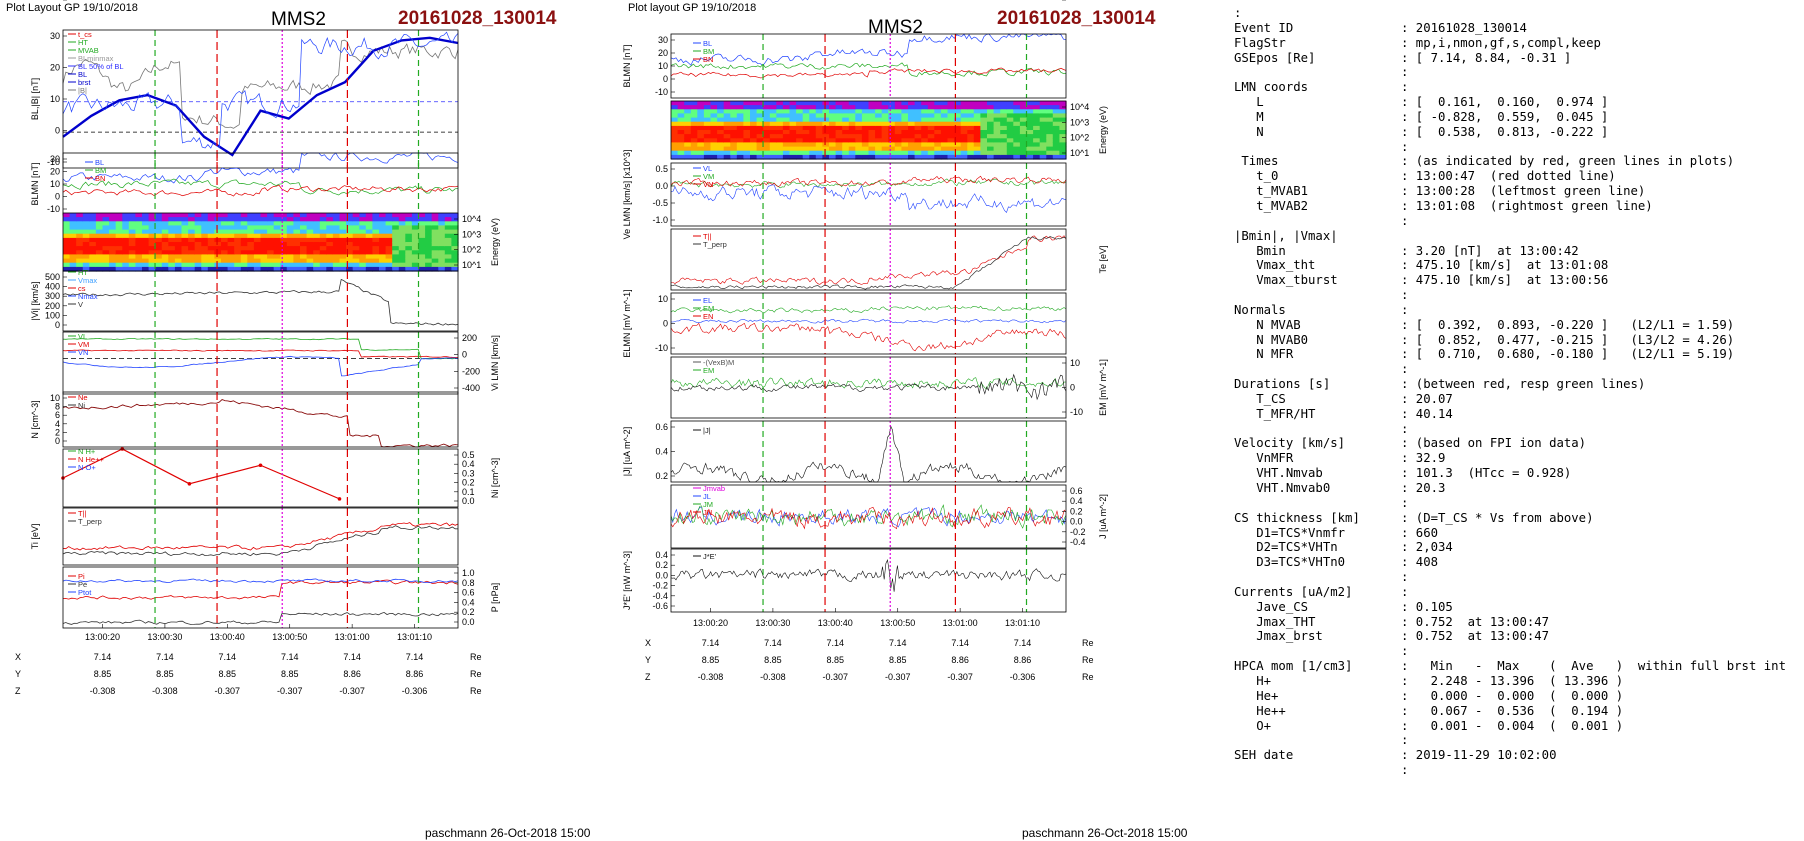 The image size is (1804, 841). Describe the element at coordinates (91, 459) in the screenshot. I see `legend-label: N He++` at that location.